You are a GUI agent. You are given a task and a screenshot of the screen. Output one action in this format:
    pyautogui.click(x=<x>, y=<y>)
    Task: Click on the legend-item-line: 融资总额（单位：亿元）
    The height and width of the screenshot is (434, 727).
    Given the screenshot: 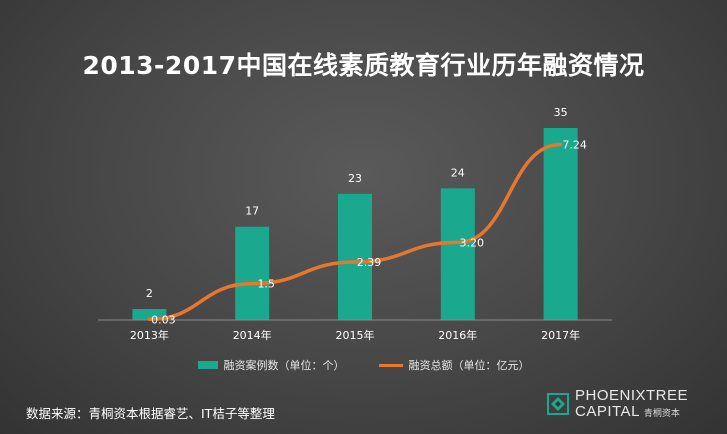 What is the action you would take?
    pyautogui.click(x=454, y=365)
    